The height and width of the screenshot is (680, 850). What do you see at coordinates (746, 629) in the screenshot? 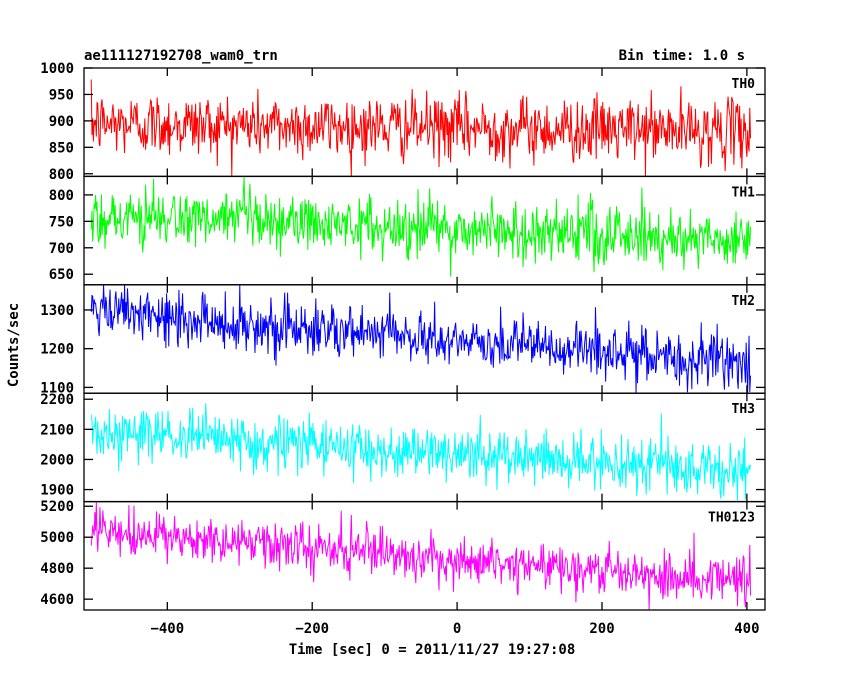
I see `x-tick-label: 400` at bounding box center [746, 629].